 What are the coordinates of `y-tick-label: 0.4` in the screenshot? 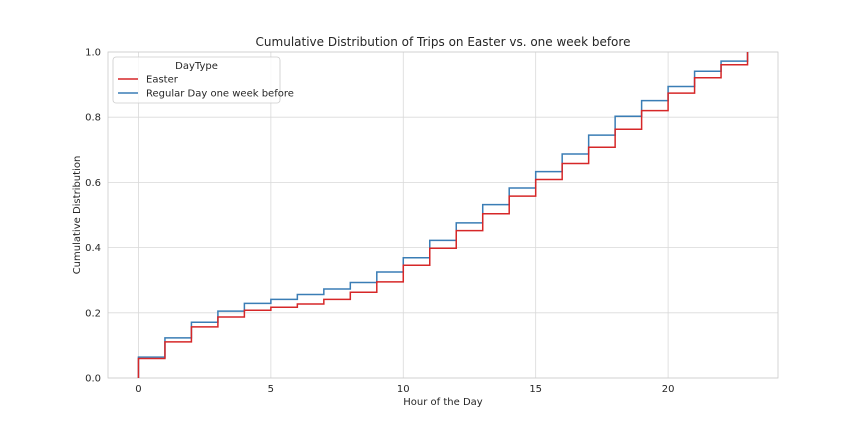 It's located at (93, 248).